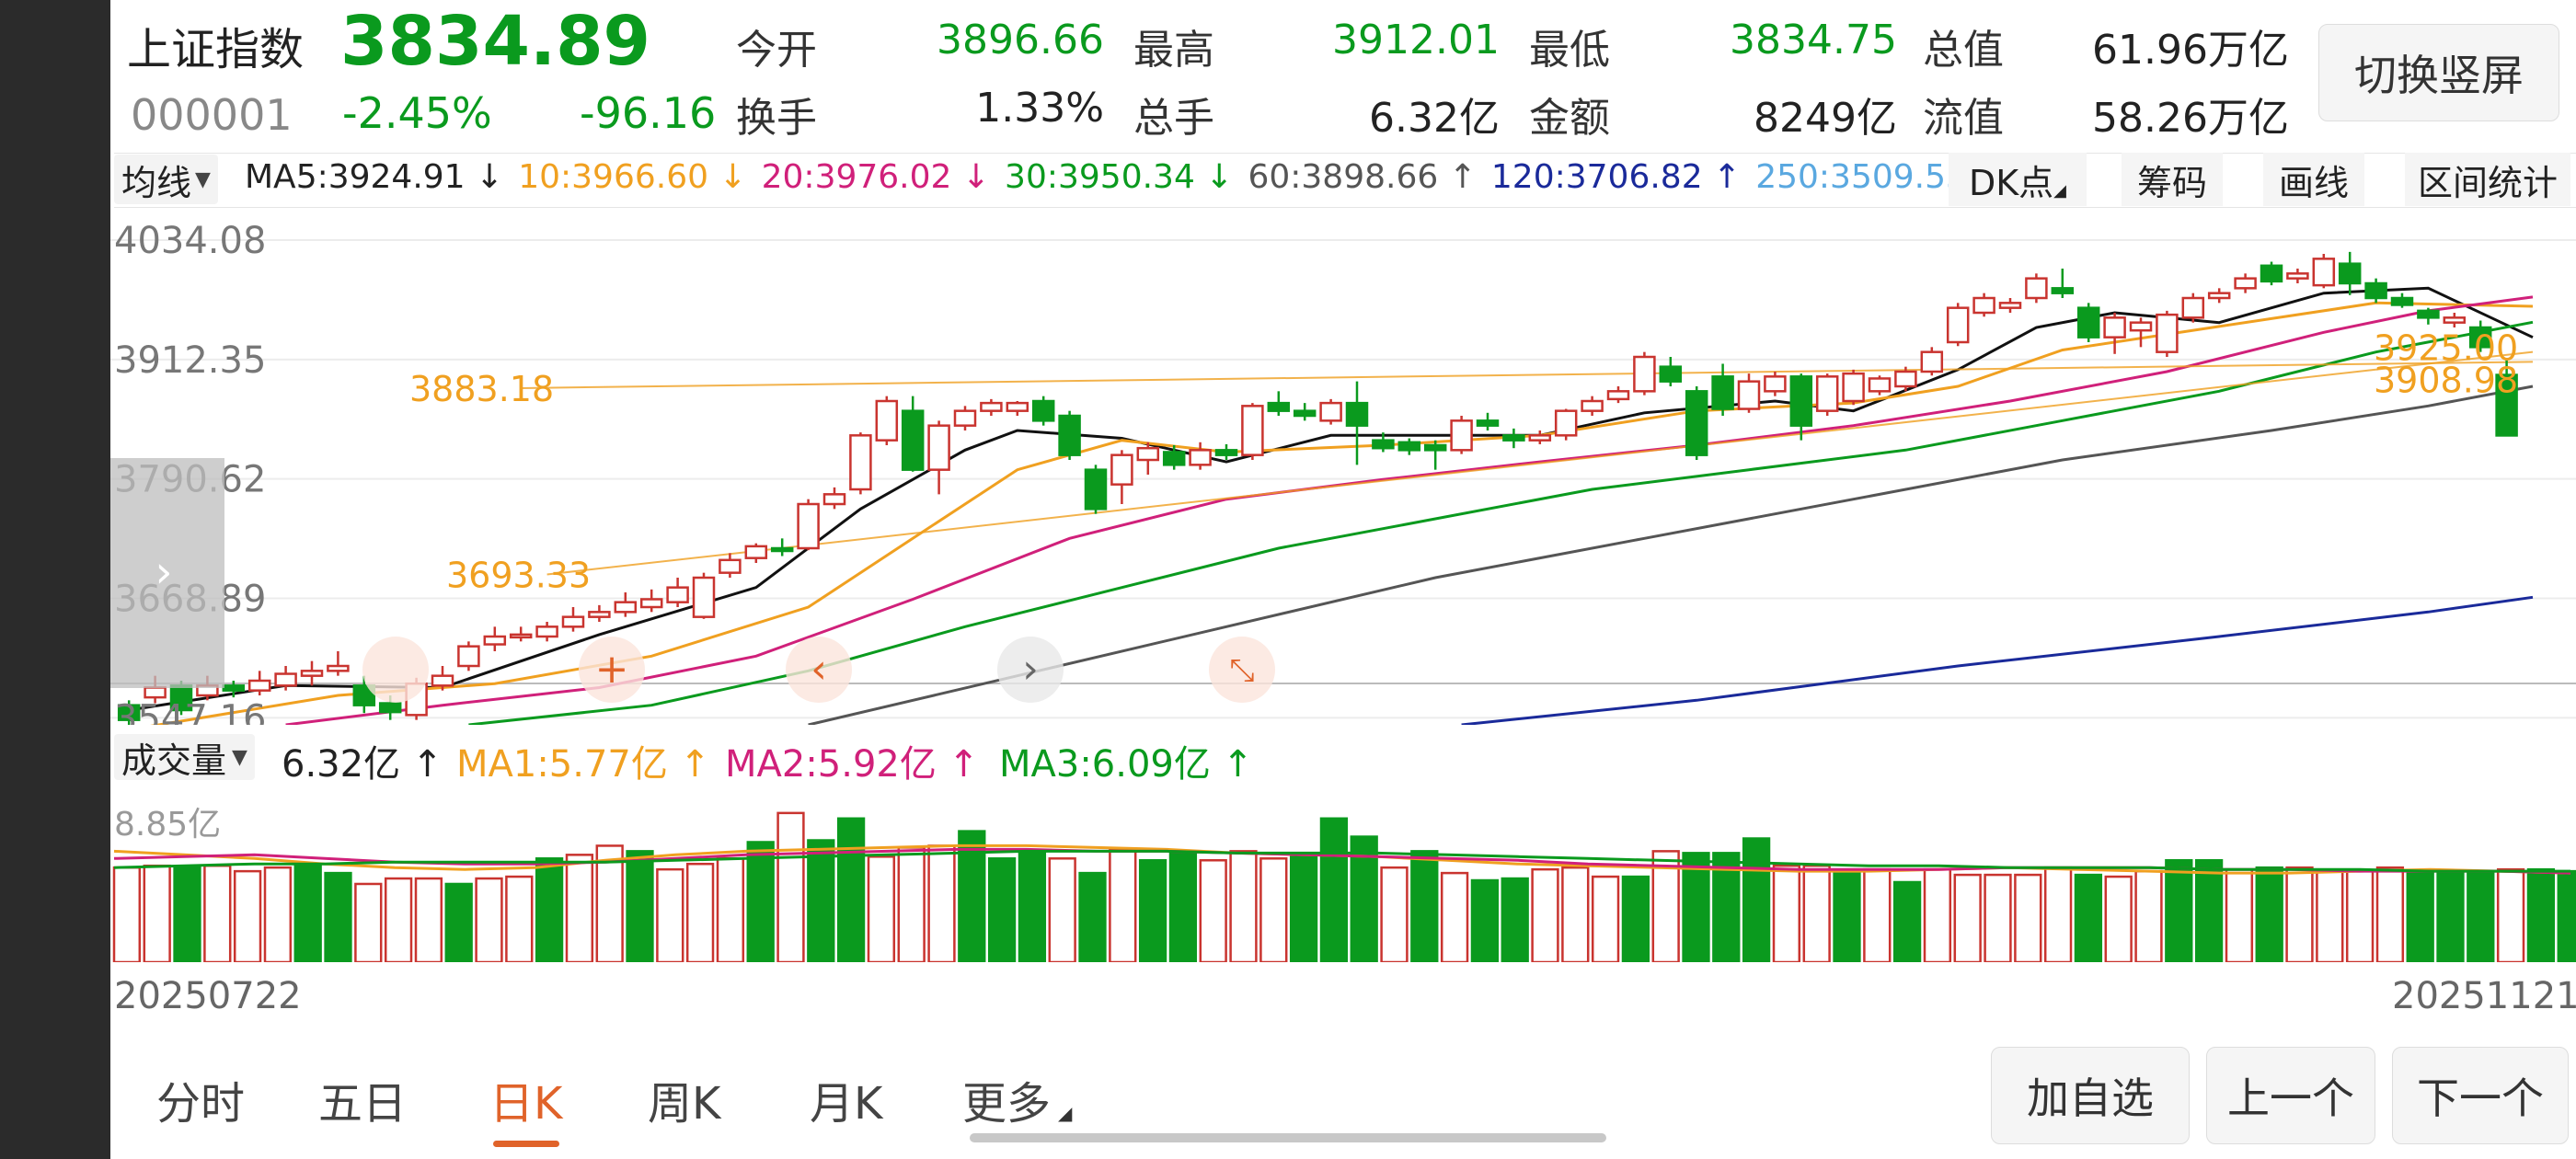 The width and height of the screenshot is (2576, 1159). What do you see at coordinates (190, 360) in the screenshot?
I see `y-tick-label: 3912.35` at bounding box center [190, 360].